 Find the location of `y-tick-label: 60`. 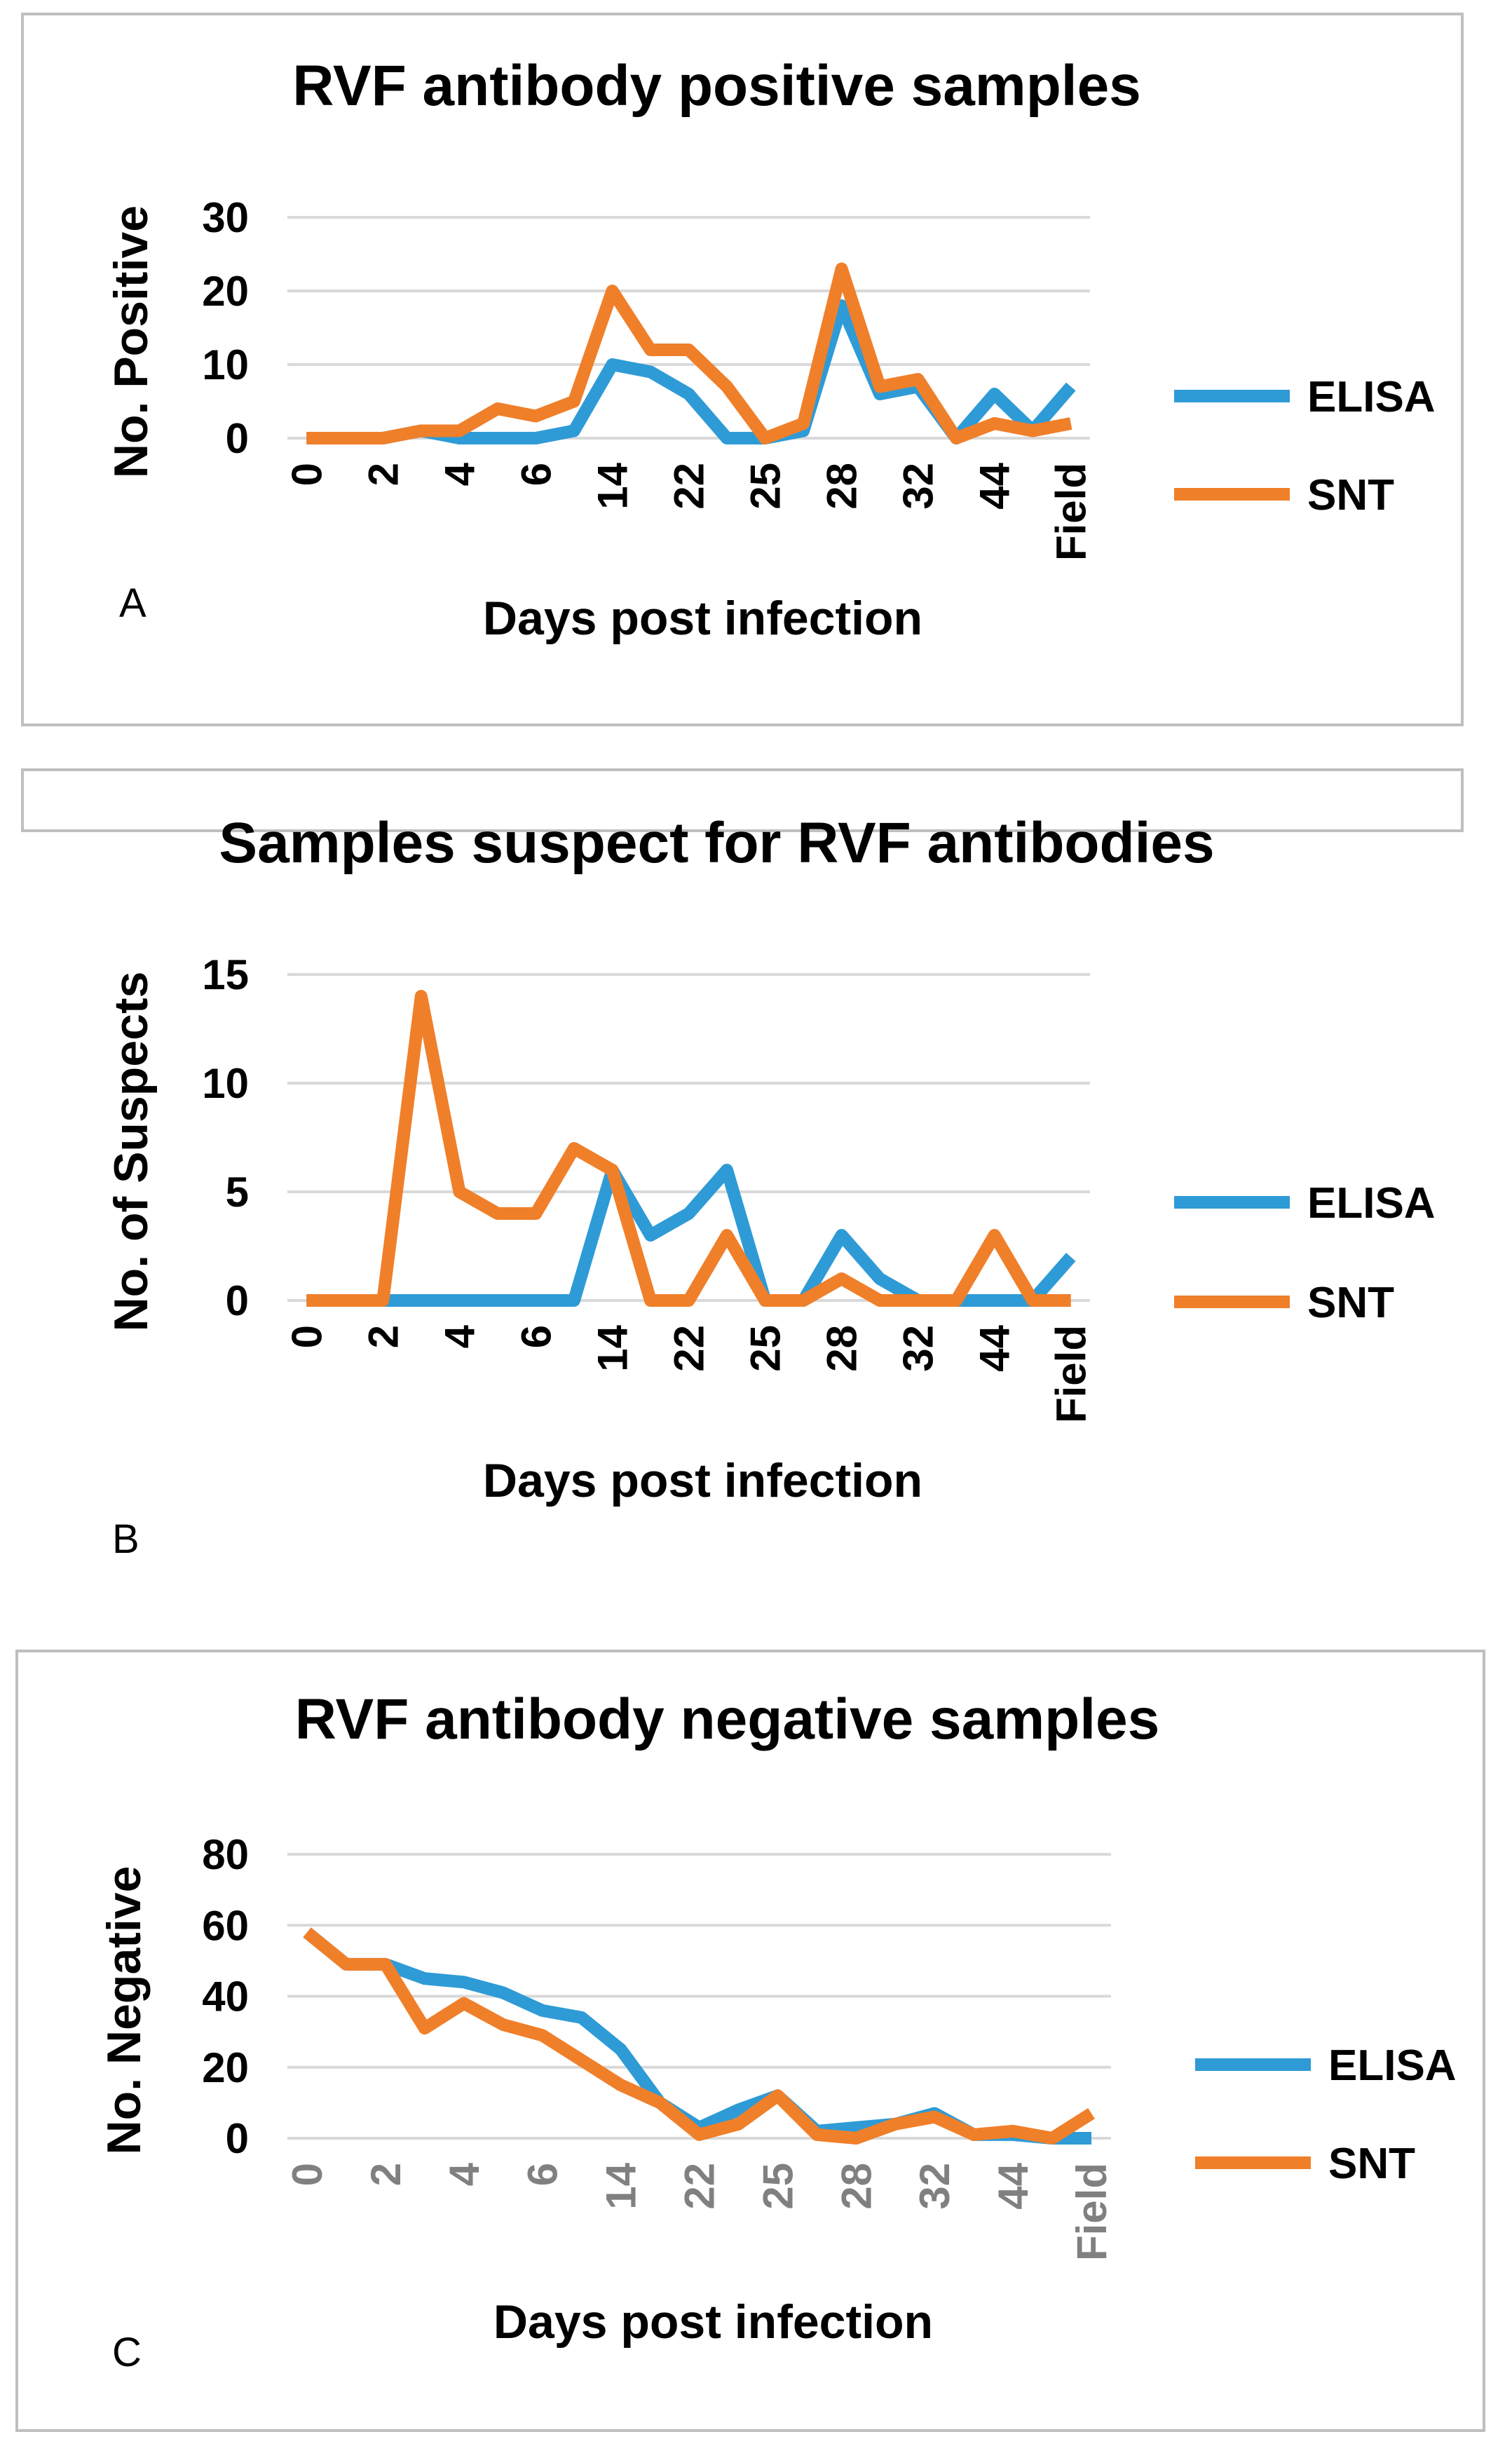

y-tick-label: 60 is located at coordinates (225, 1925).